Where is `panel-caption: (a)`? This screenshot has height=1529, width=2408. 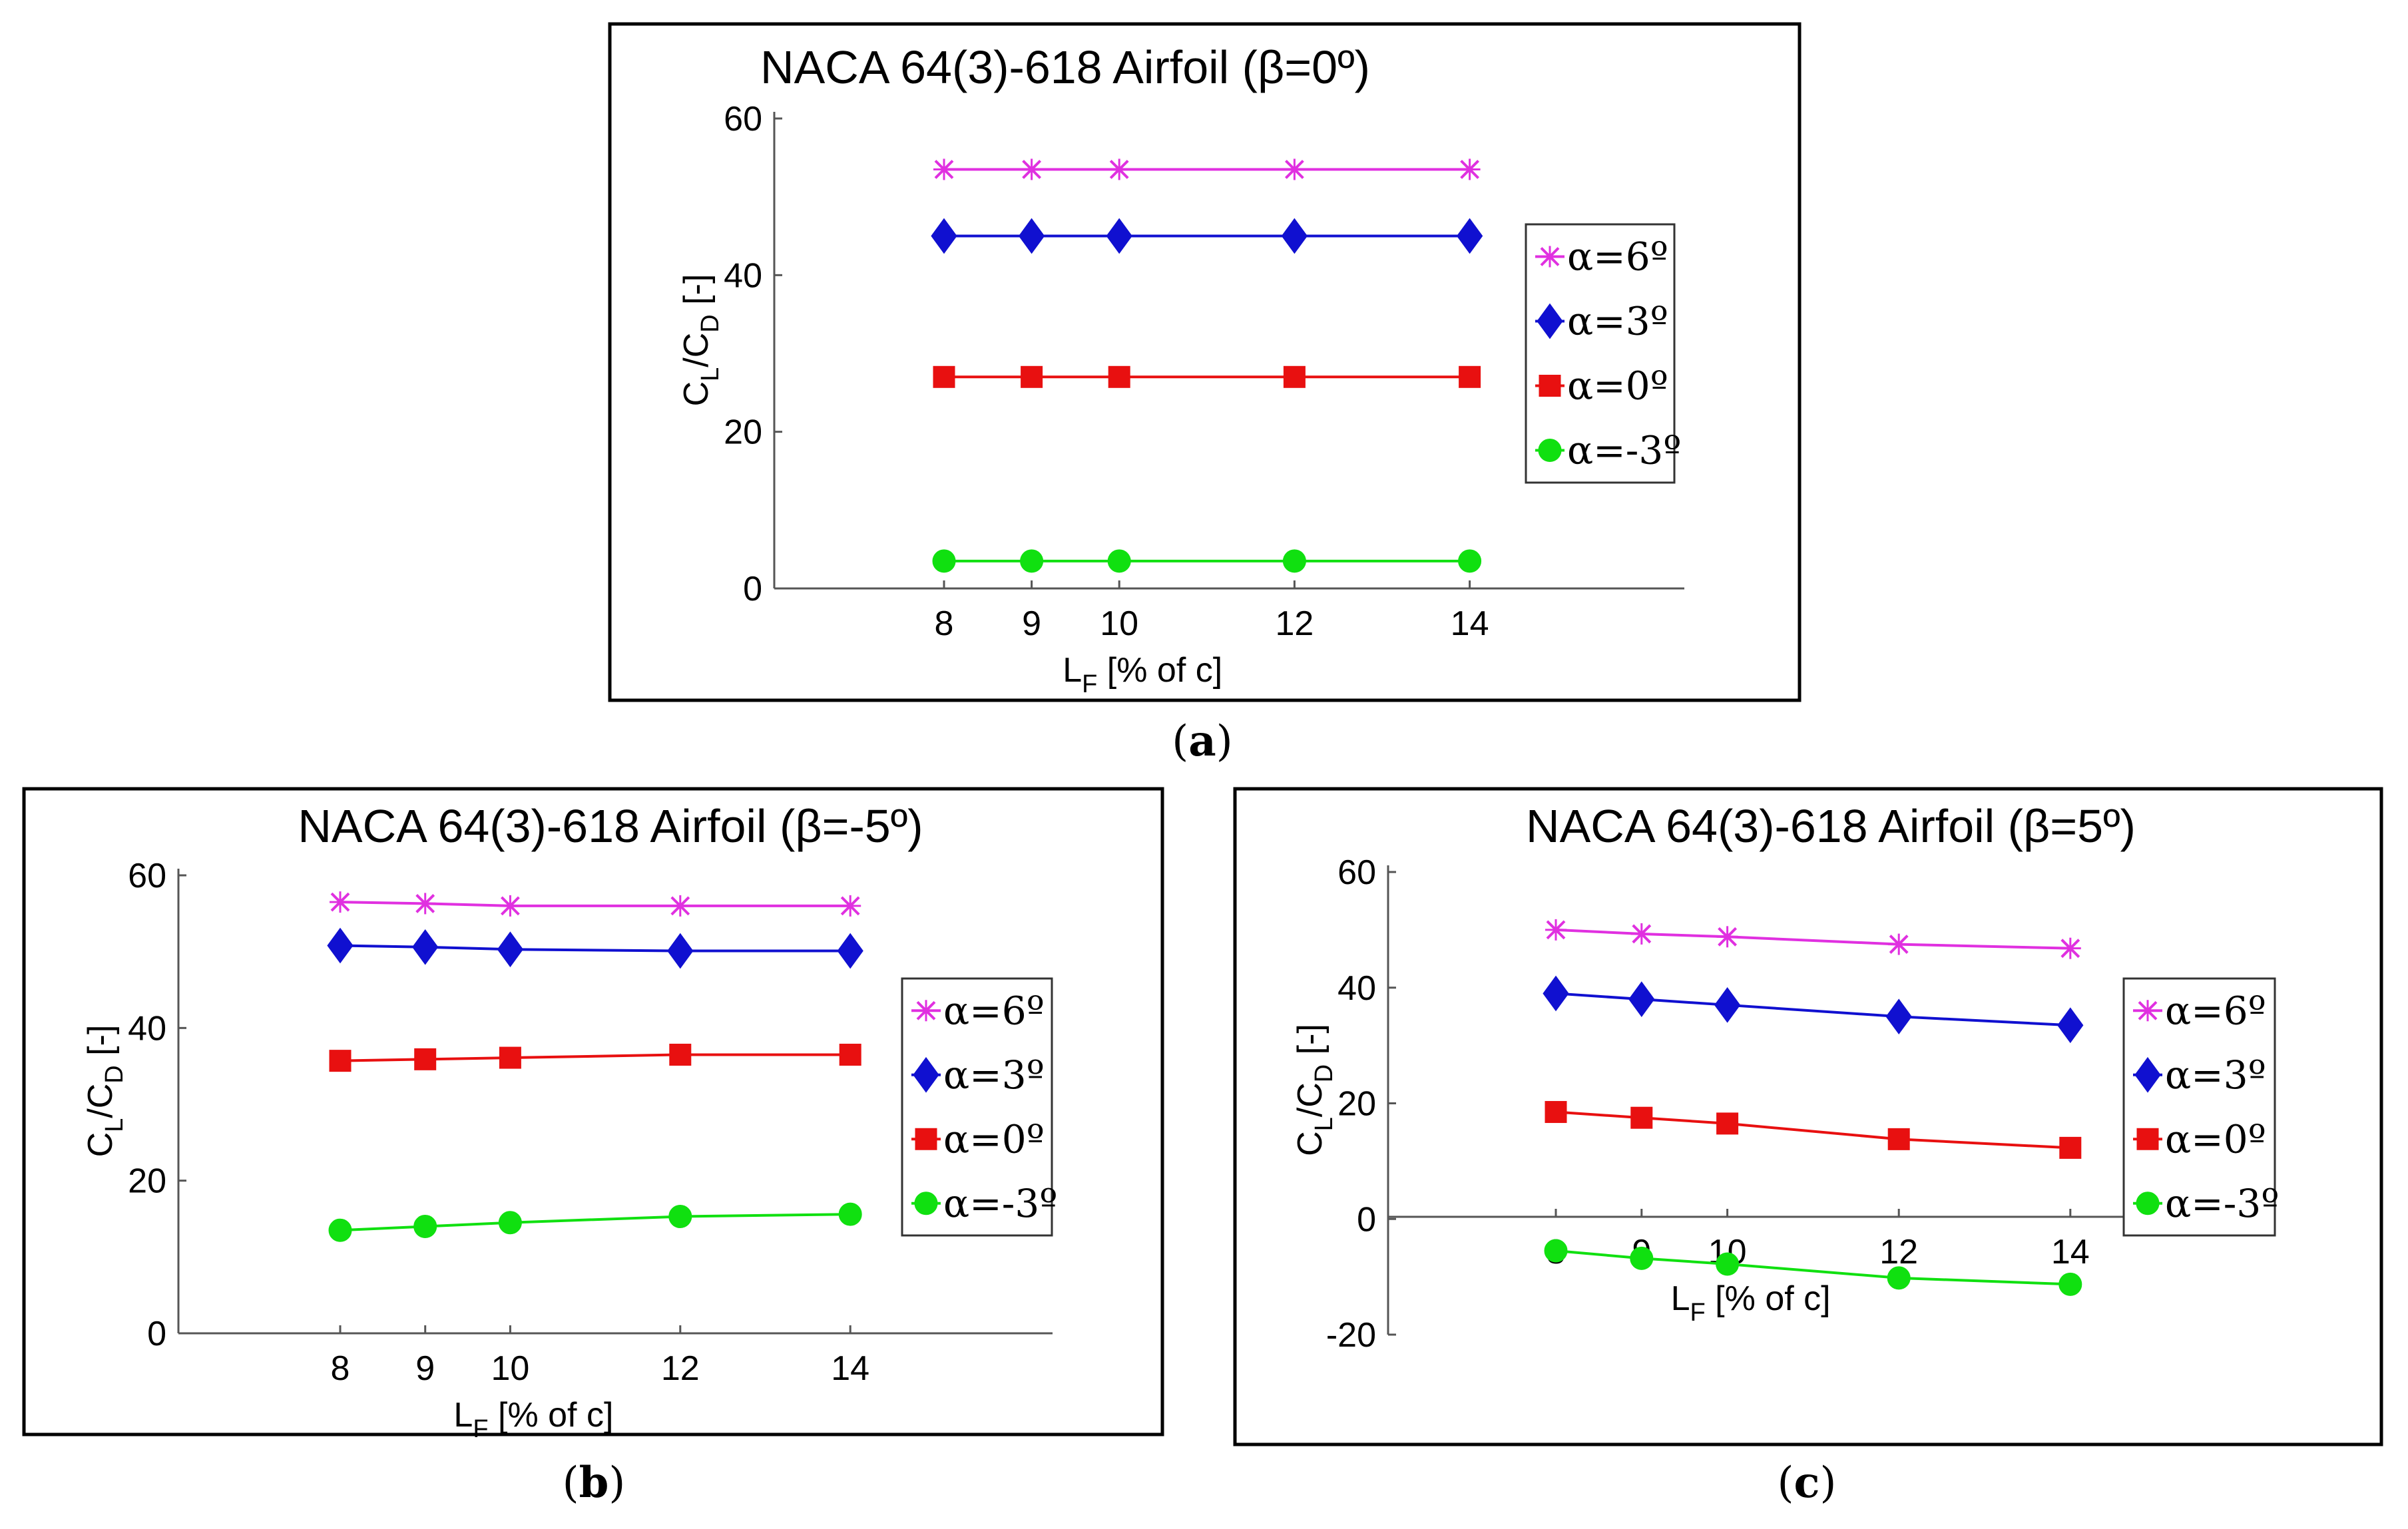 panel-caption: (a) is located at coordinates (1202, 741).